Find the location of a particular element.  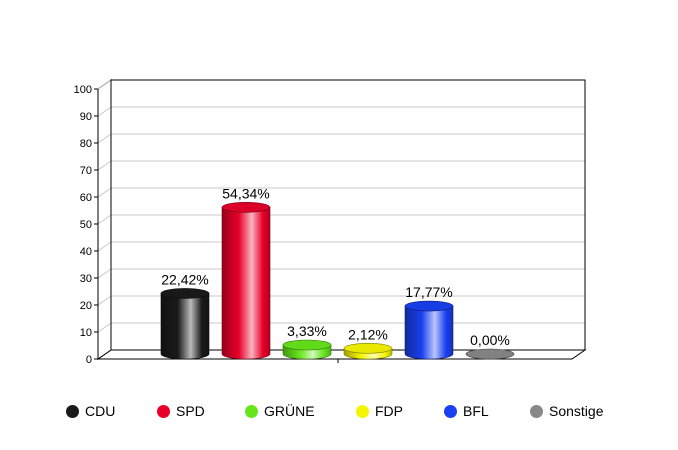

legend-label: GRÜNE is located at coordinates (289, 411).